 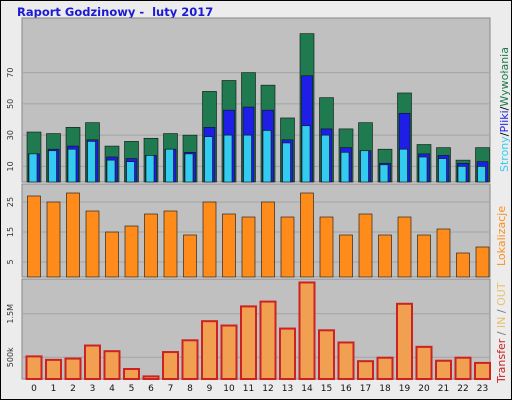 I want to click on bar-strony-h1, so click(x=52, y=166).